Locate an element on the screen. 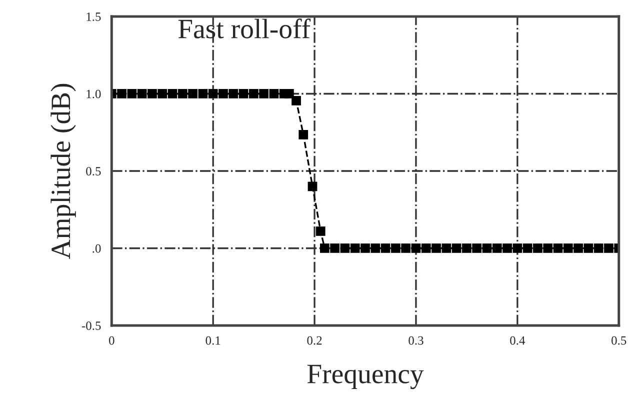 The height and width of the screenshot is (412, 638). x-tick-label: 0 is located at coordinates (111, 340).